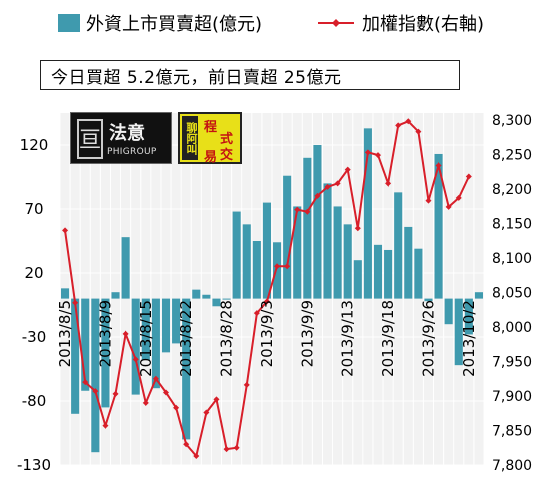 Image resolution: width=547 pixels, height=485 pixels. I want to click on x-axis-tick-label: 2013/10/2, so click(469, 338).